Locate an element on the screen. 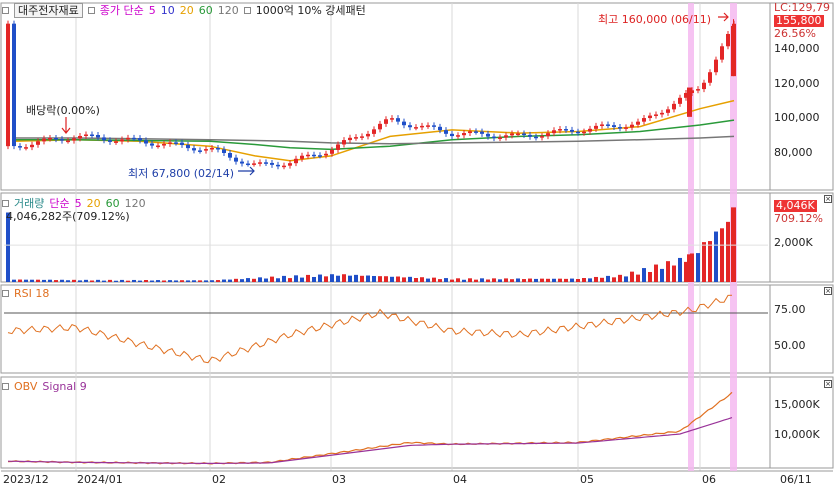 The width and height of the screenshot is (834, 489). rsi-checkbox is located at coordinates (5, 293).